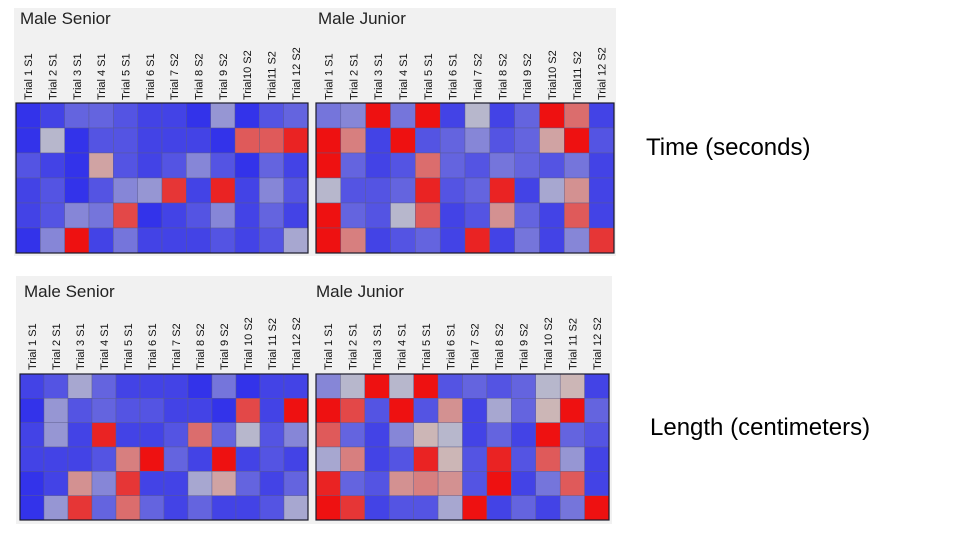 Image resolution: width=960 pixels, height=540 pixels. I want to click on heatmap-border, so click(164, 447).